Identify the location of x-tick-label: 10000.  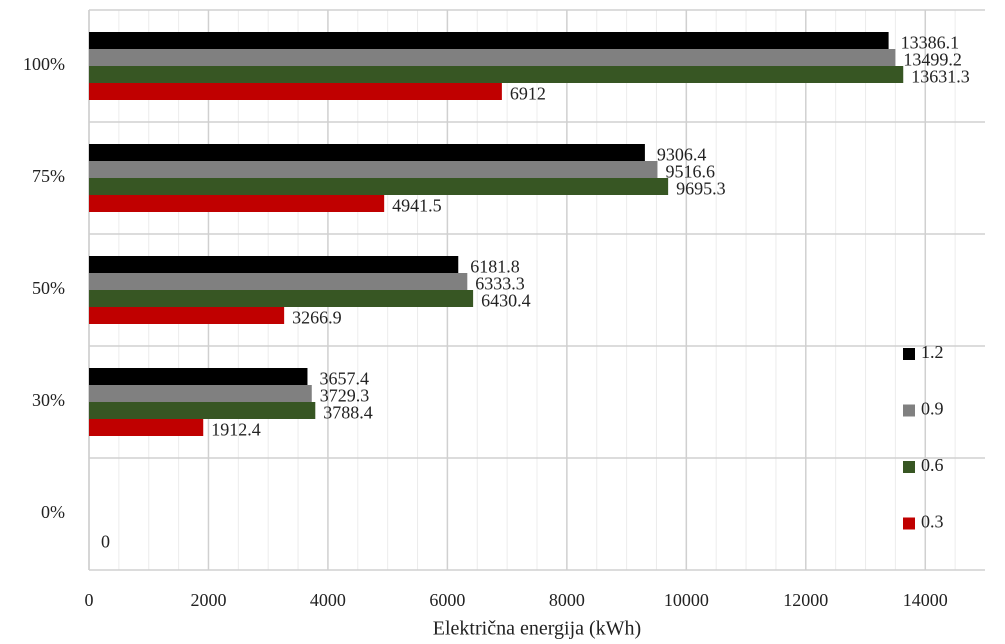
(686, 600).